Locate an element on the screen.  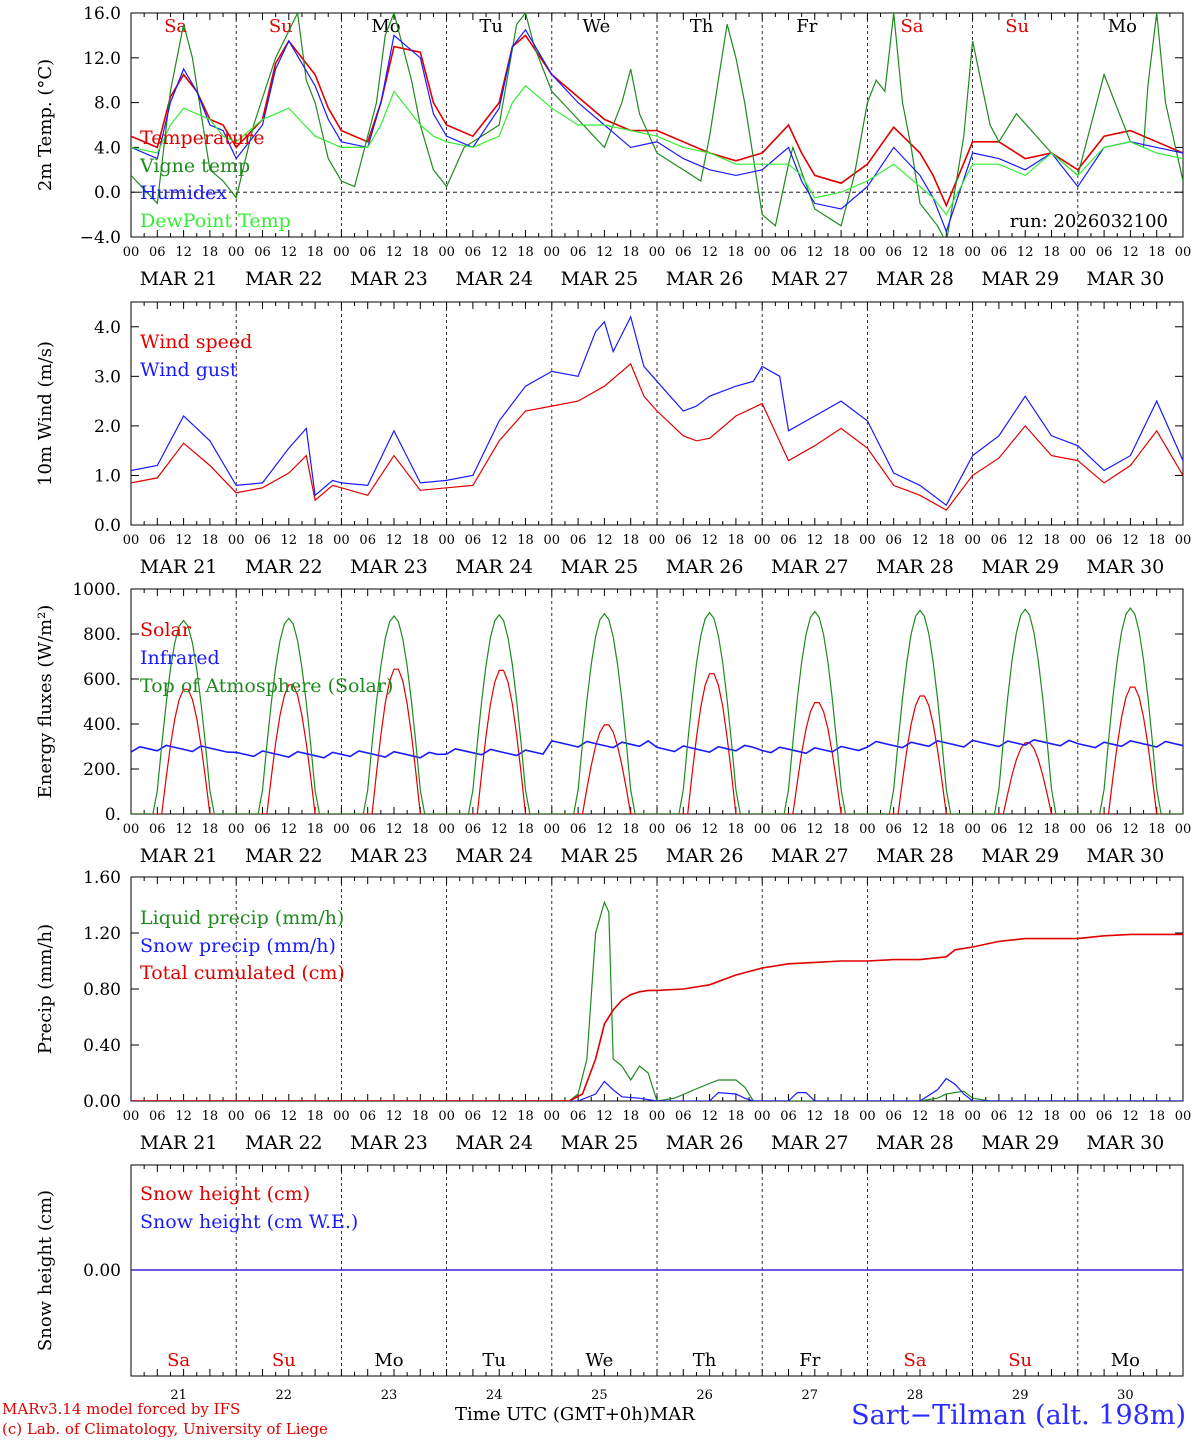
legend-entry: Wind speed is located at coordinates (196, 342).